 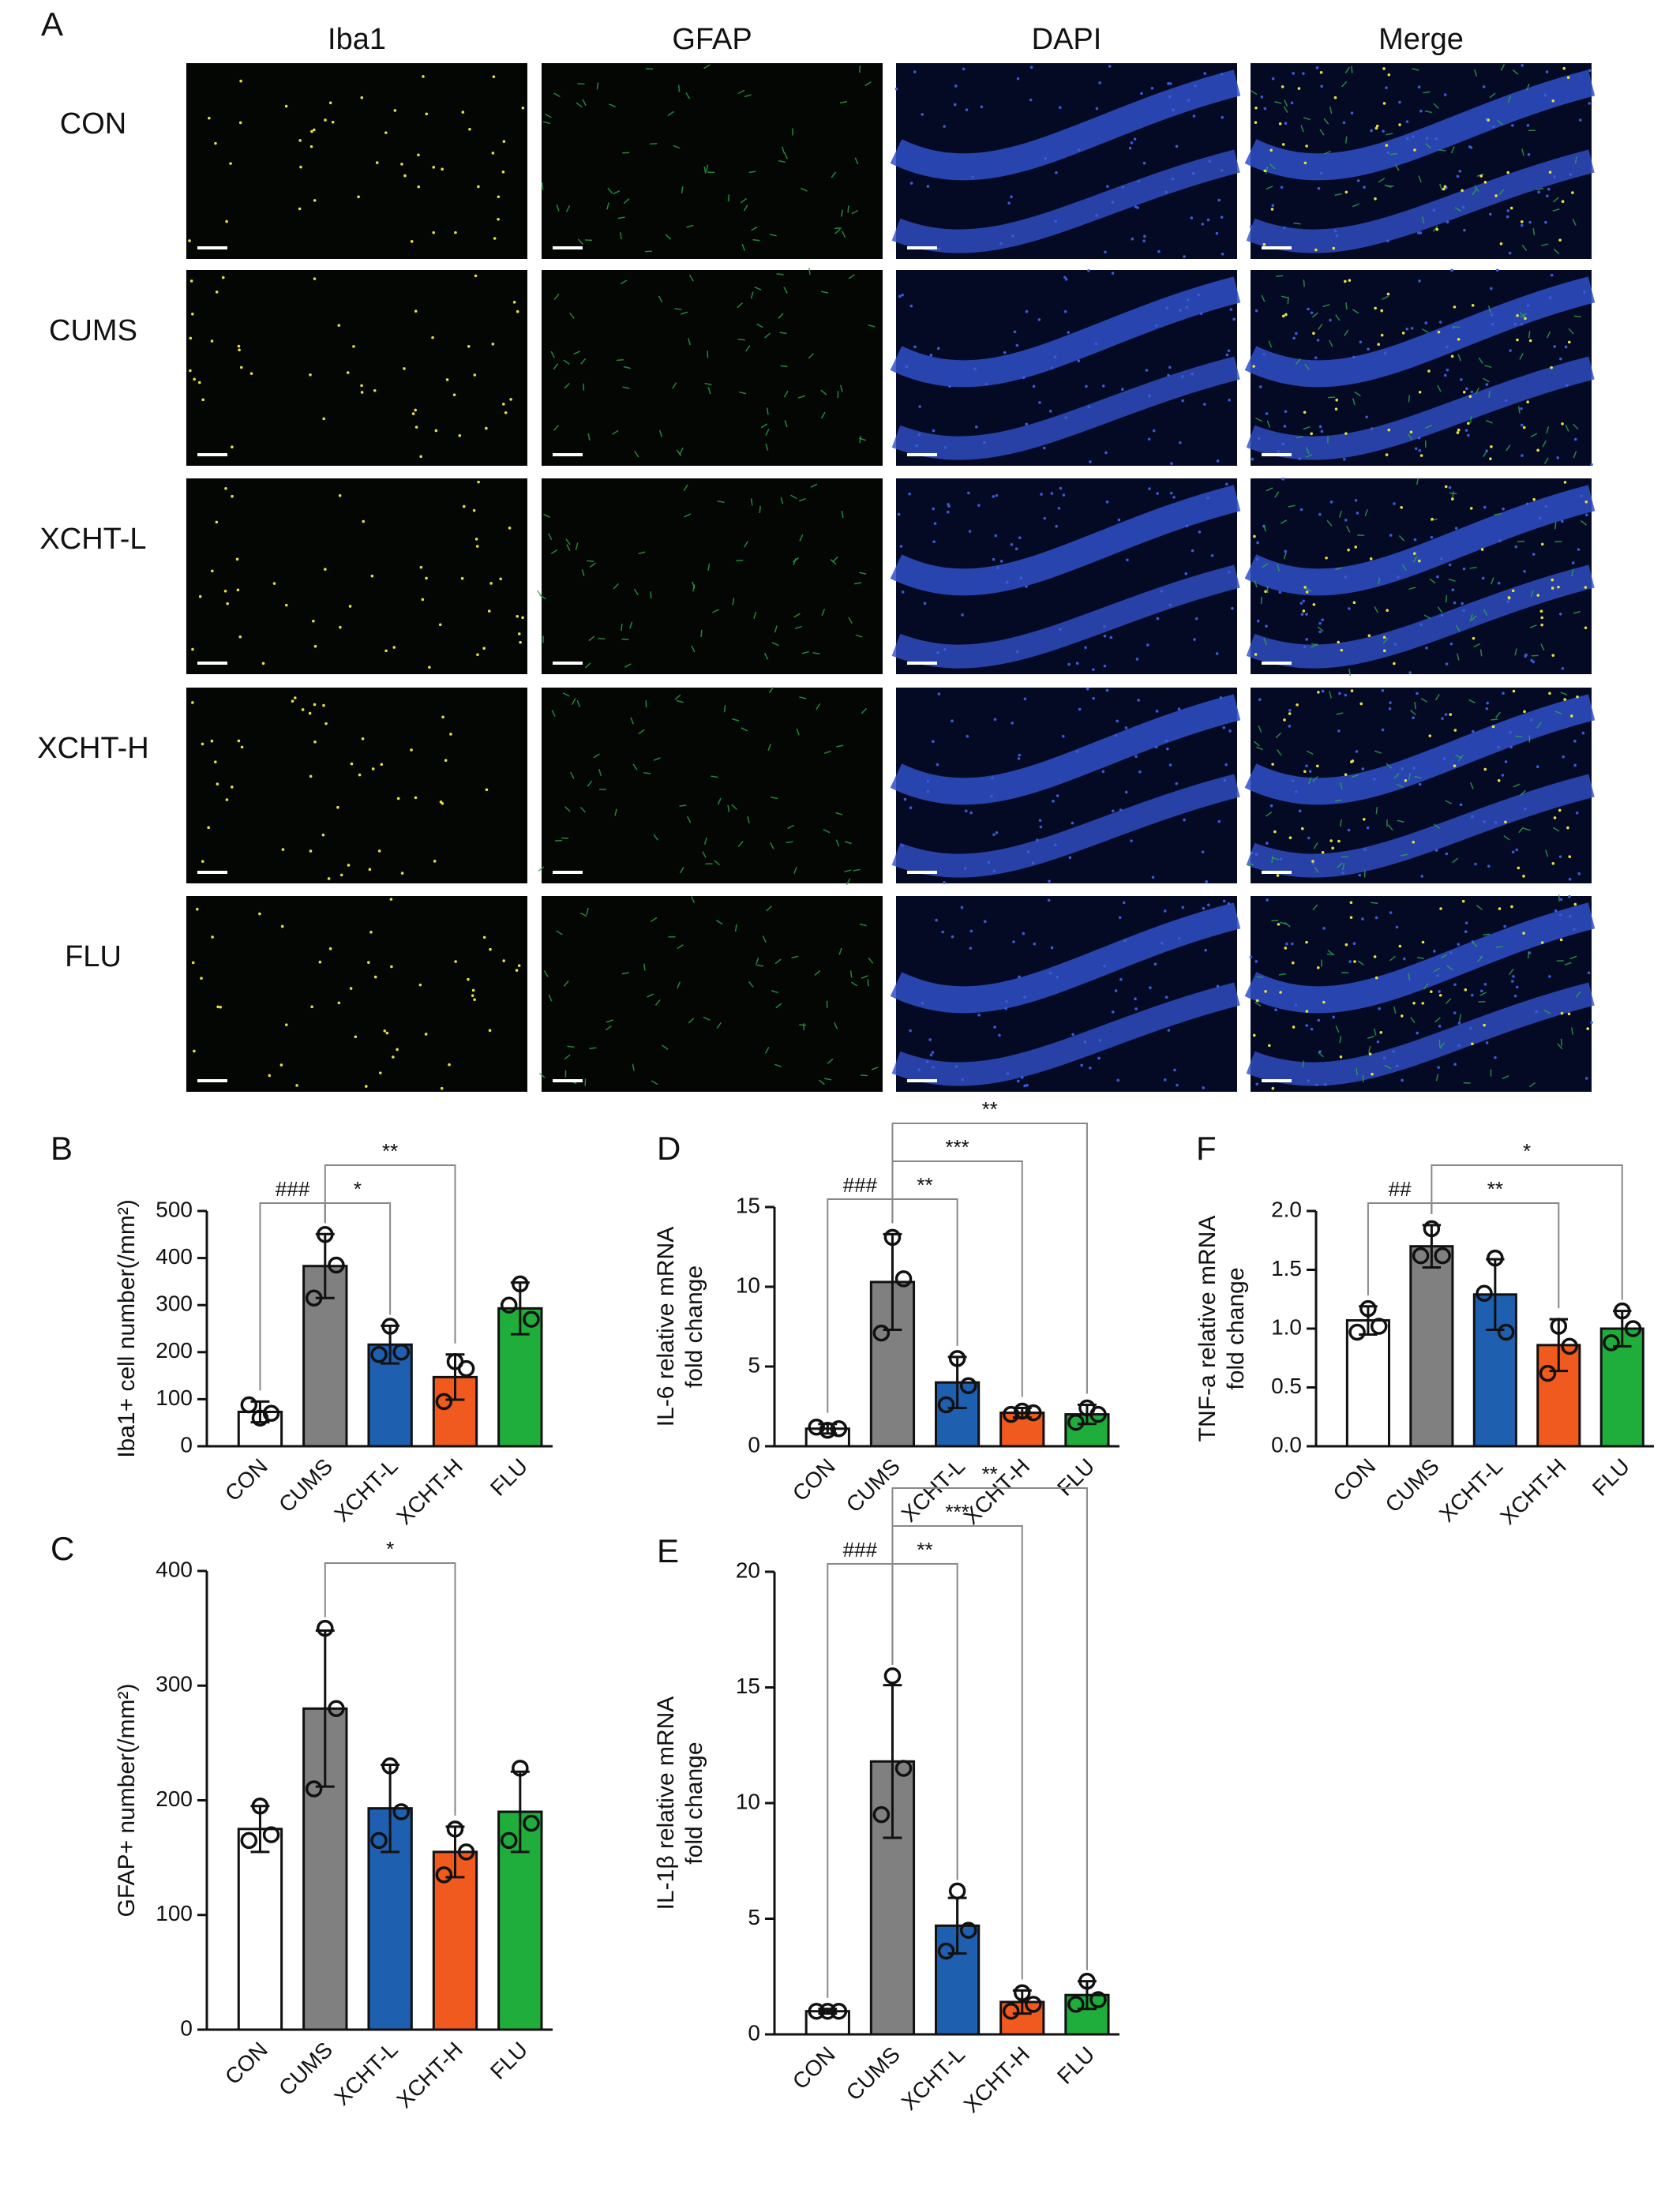 What do you see at coordinates (1075, 1477) in the screenshot?
I see `x-tick-label: FLU` at bounding box center [1075, 1477].